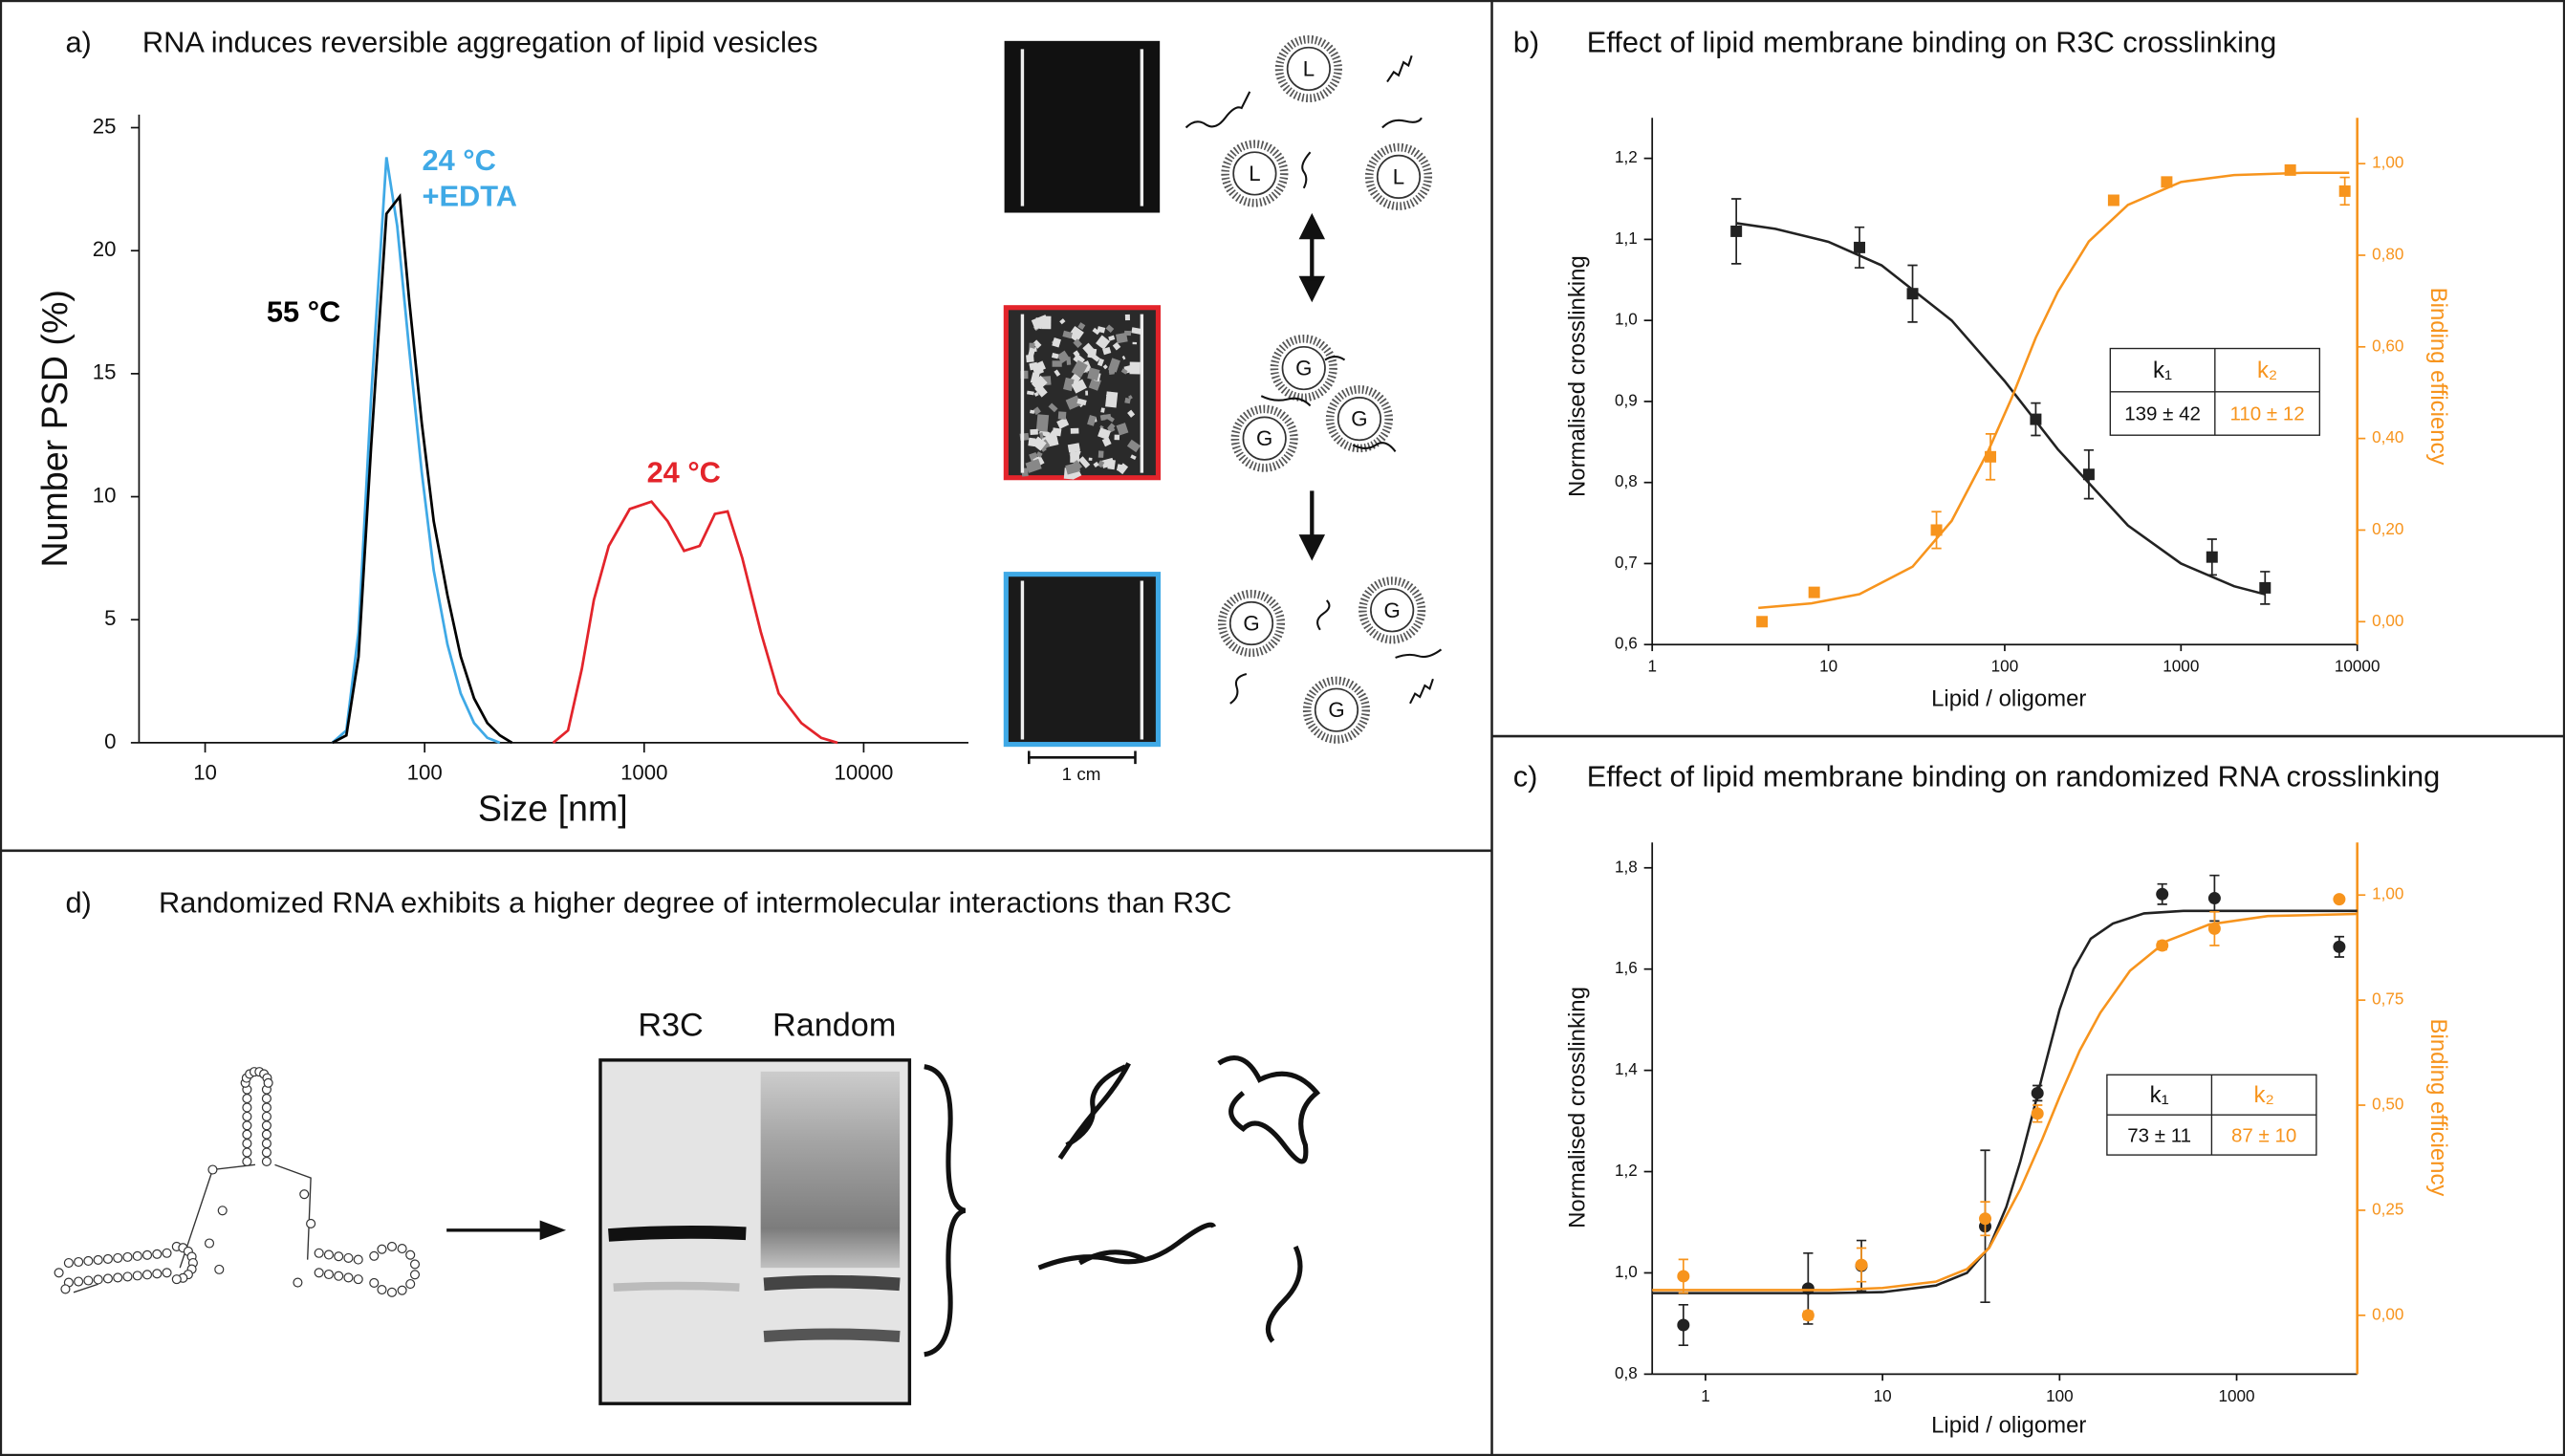 This screenshot has width=2565, height=1456. What do you see at coordinates (2263, 1135) in the screenshot?
I see `table-cell: 87 ± 10` at bounding box center [2263, 1135].